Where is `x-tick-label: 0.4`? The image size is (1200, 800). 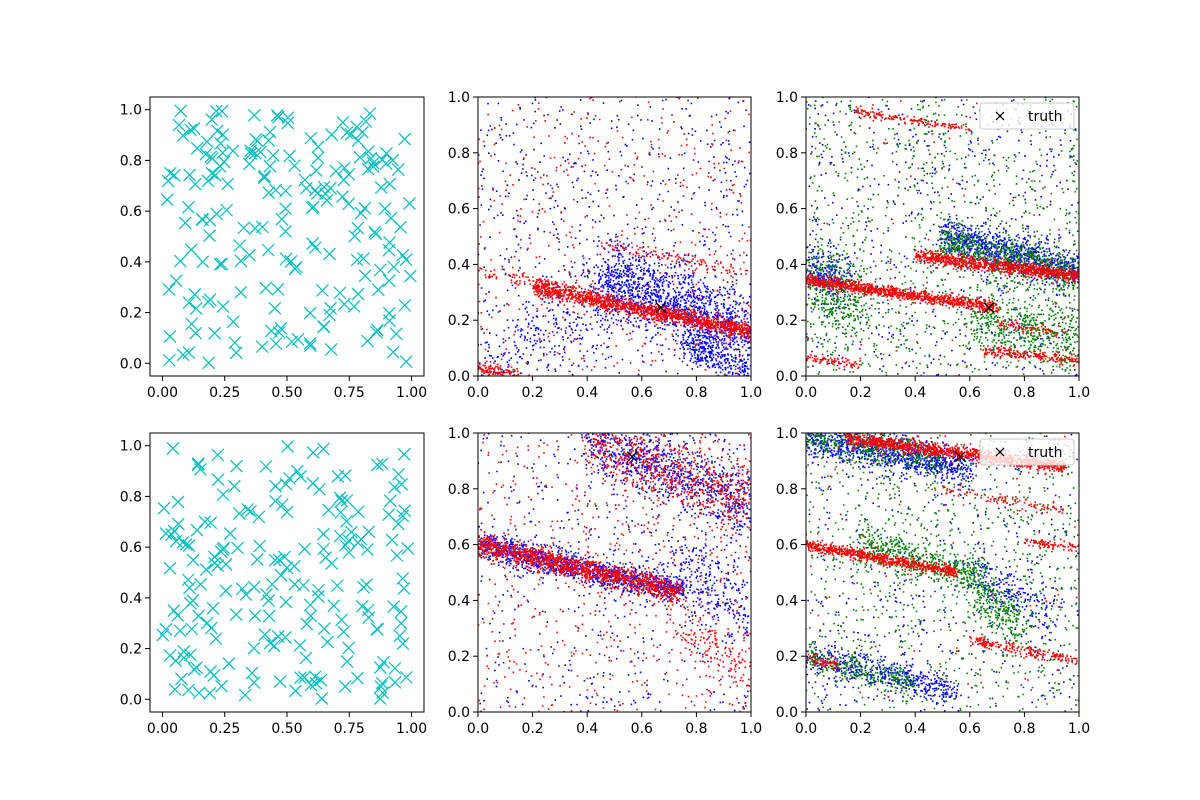 x-tick-label: 0.4 is located at coordinates (915, 393).